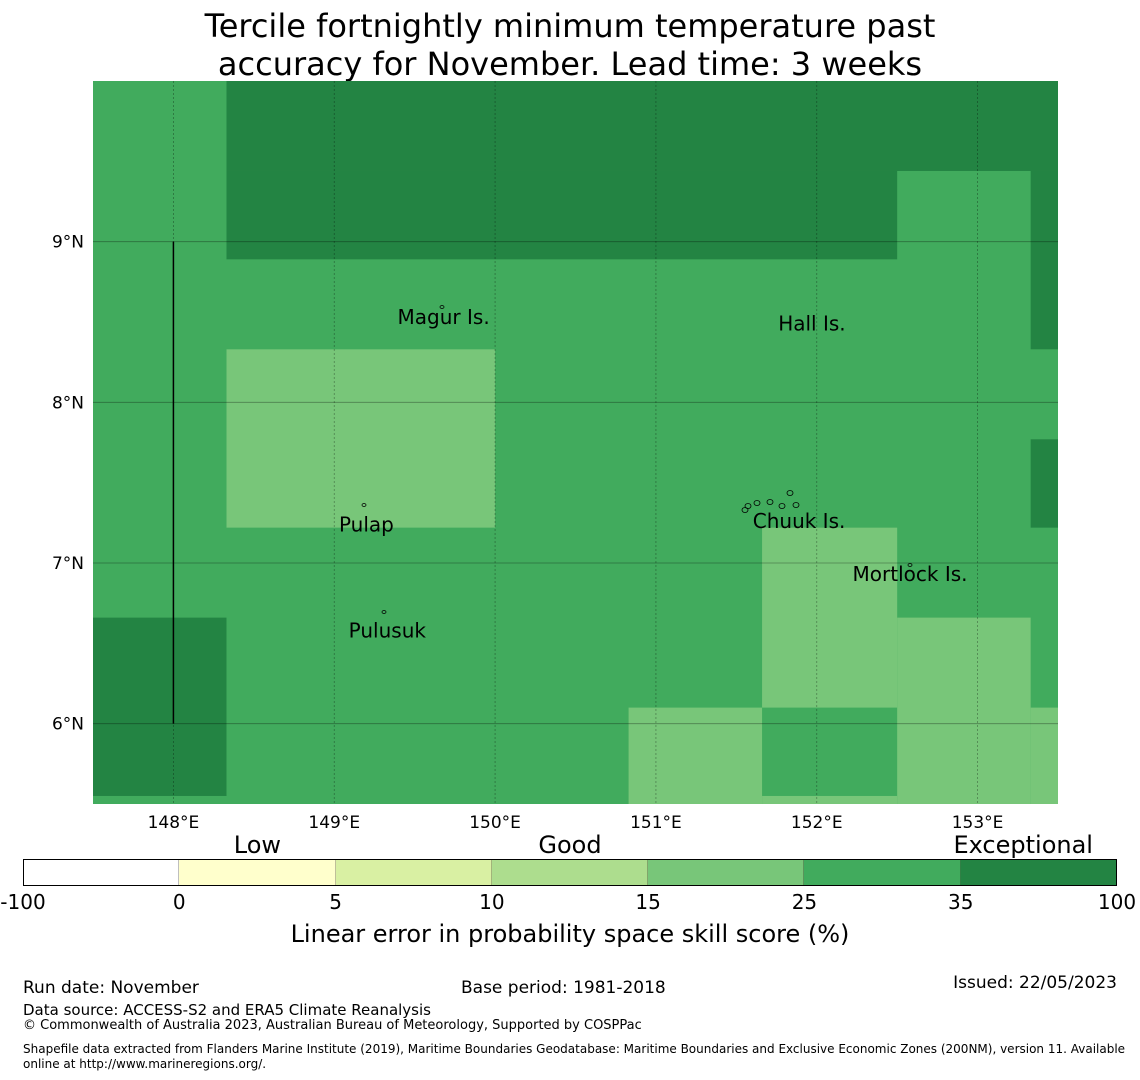 This screenshot has width=1140, height=1080. Describe the element at coordinates (563, 988) in the screenshot. I see `base-period: Base period: 1981-2018` at that location.